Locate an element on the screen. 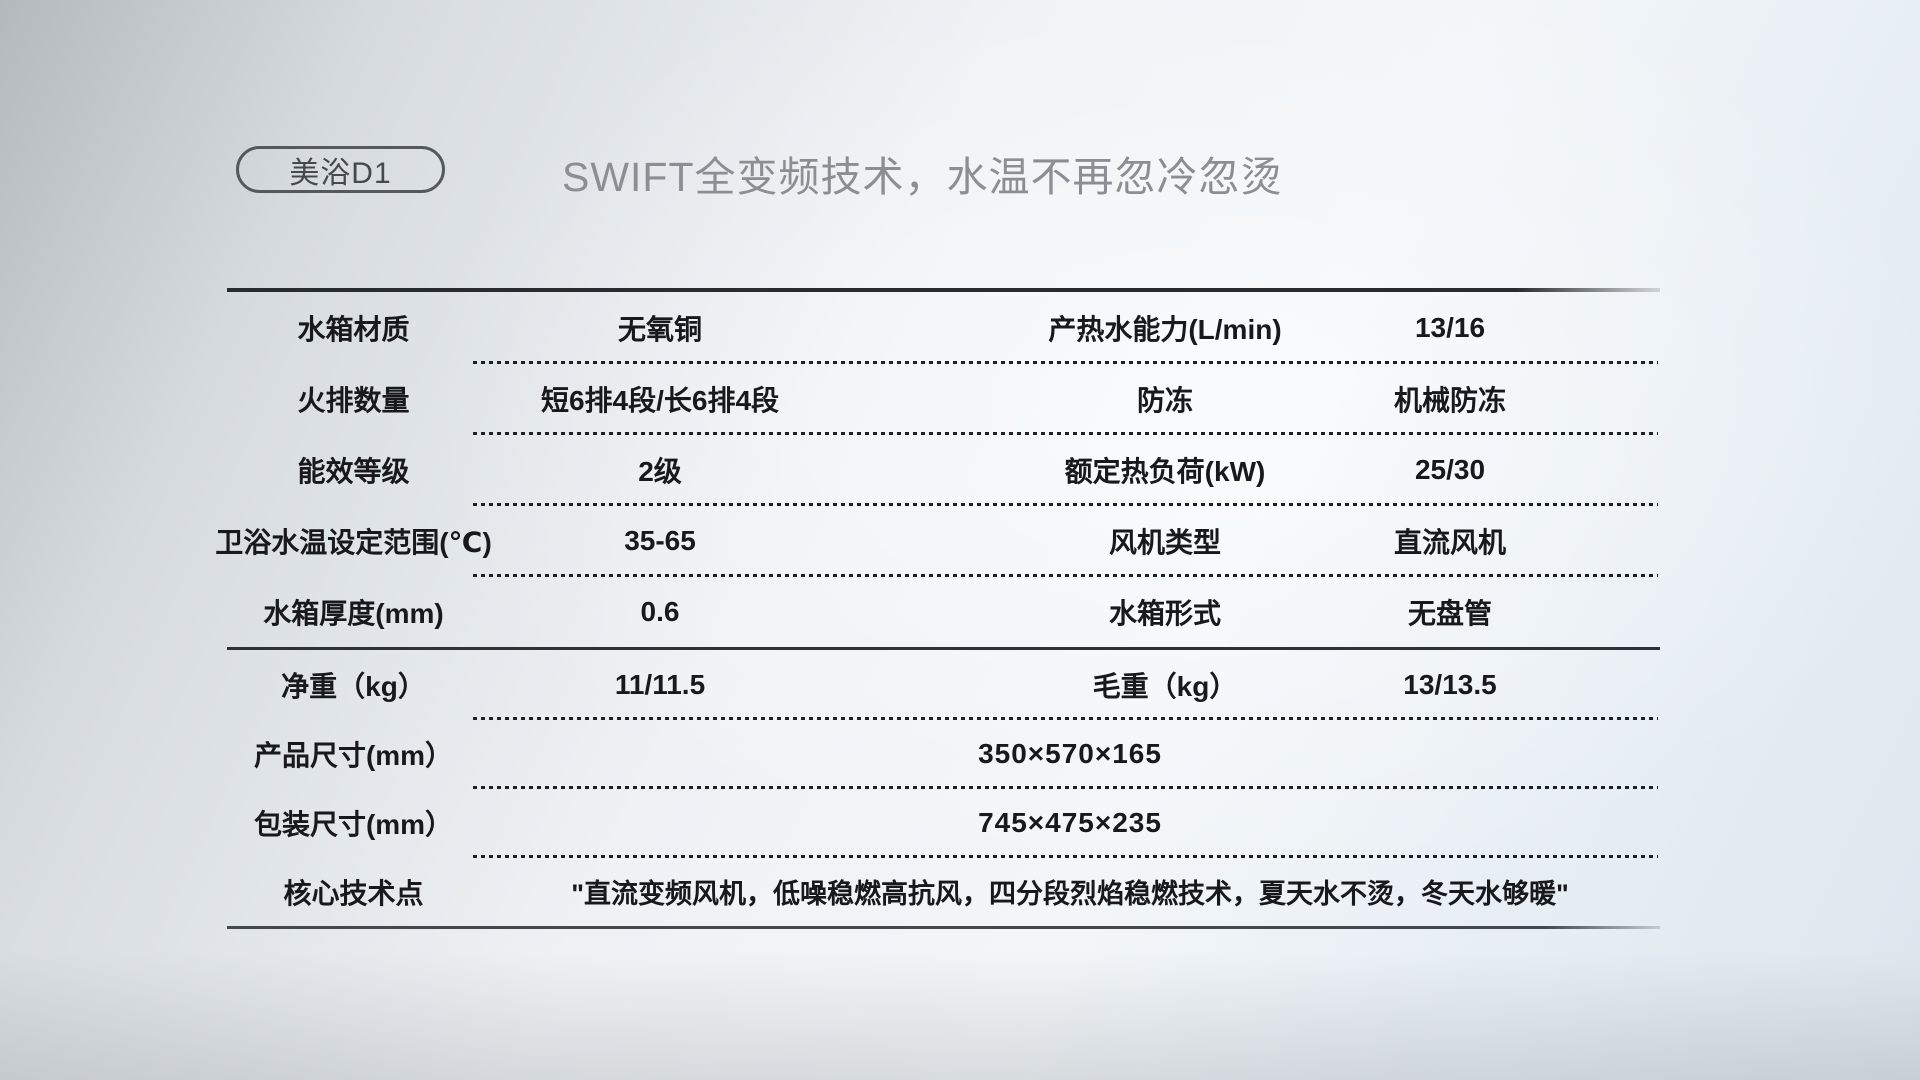  row-value: 2级 is located at coordinates (660, 471).